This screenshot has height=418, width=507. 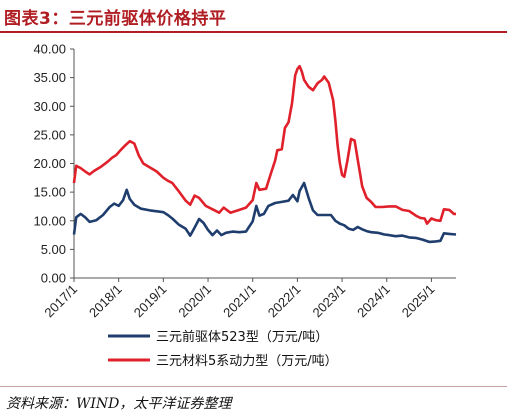 I want to click on y-tick-label: 10.00, so click(x=49, y=220).